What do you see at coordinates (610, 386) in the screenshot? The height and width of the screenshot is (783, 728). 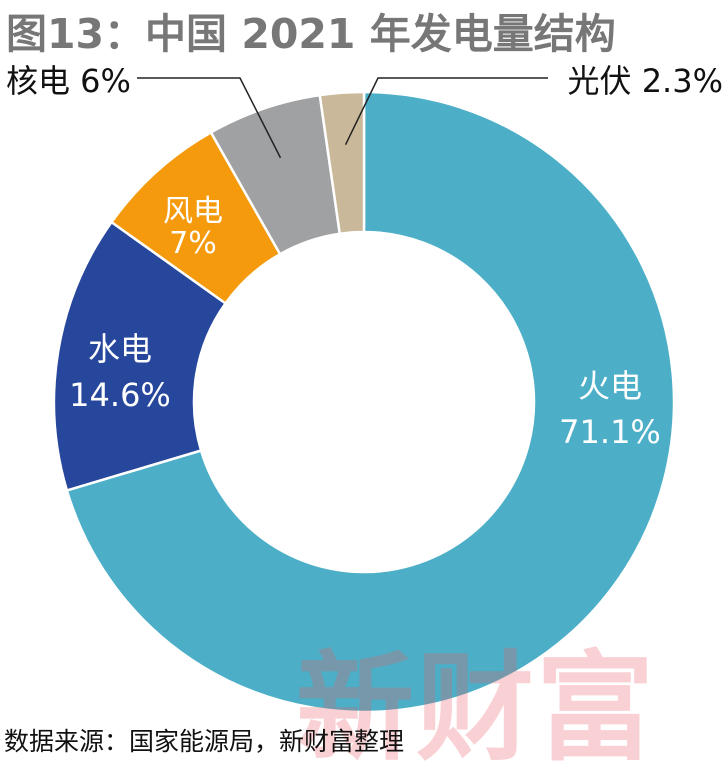 I see `label-thermal-name: 火电` at bounding box center [610, 386].